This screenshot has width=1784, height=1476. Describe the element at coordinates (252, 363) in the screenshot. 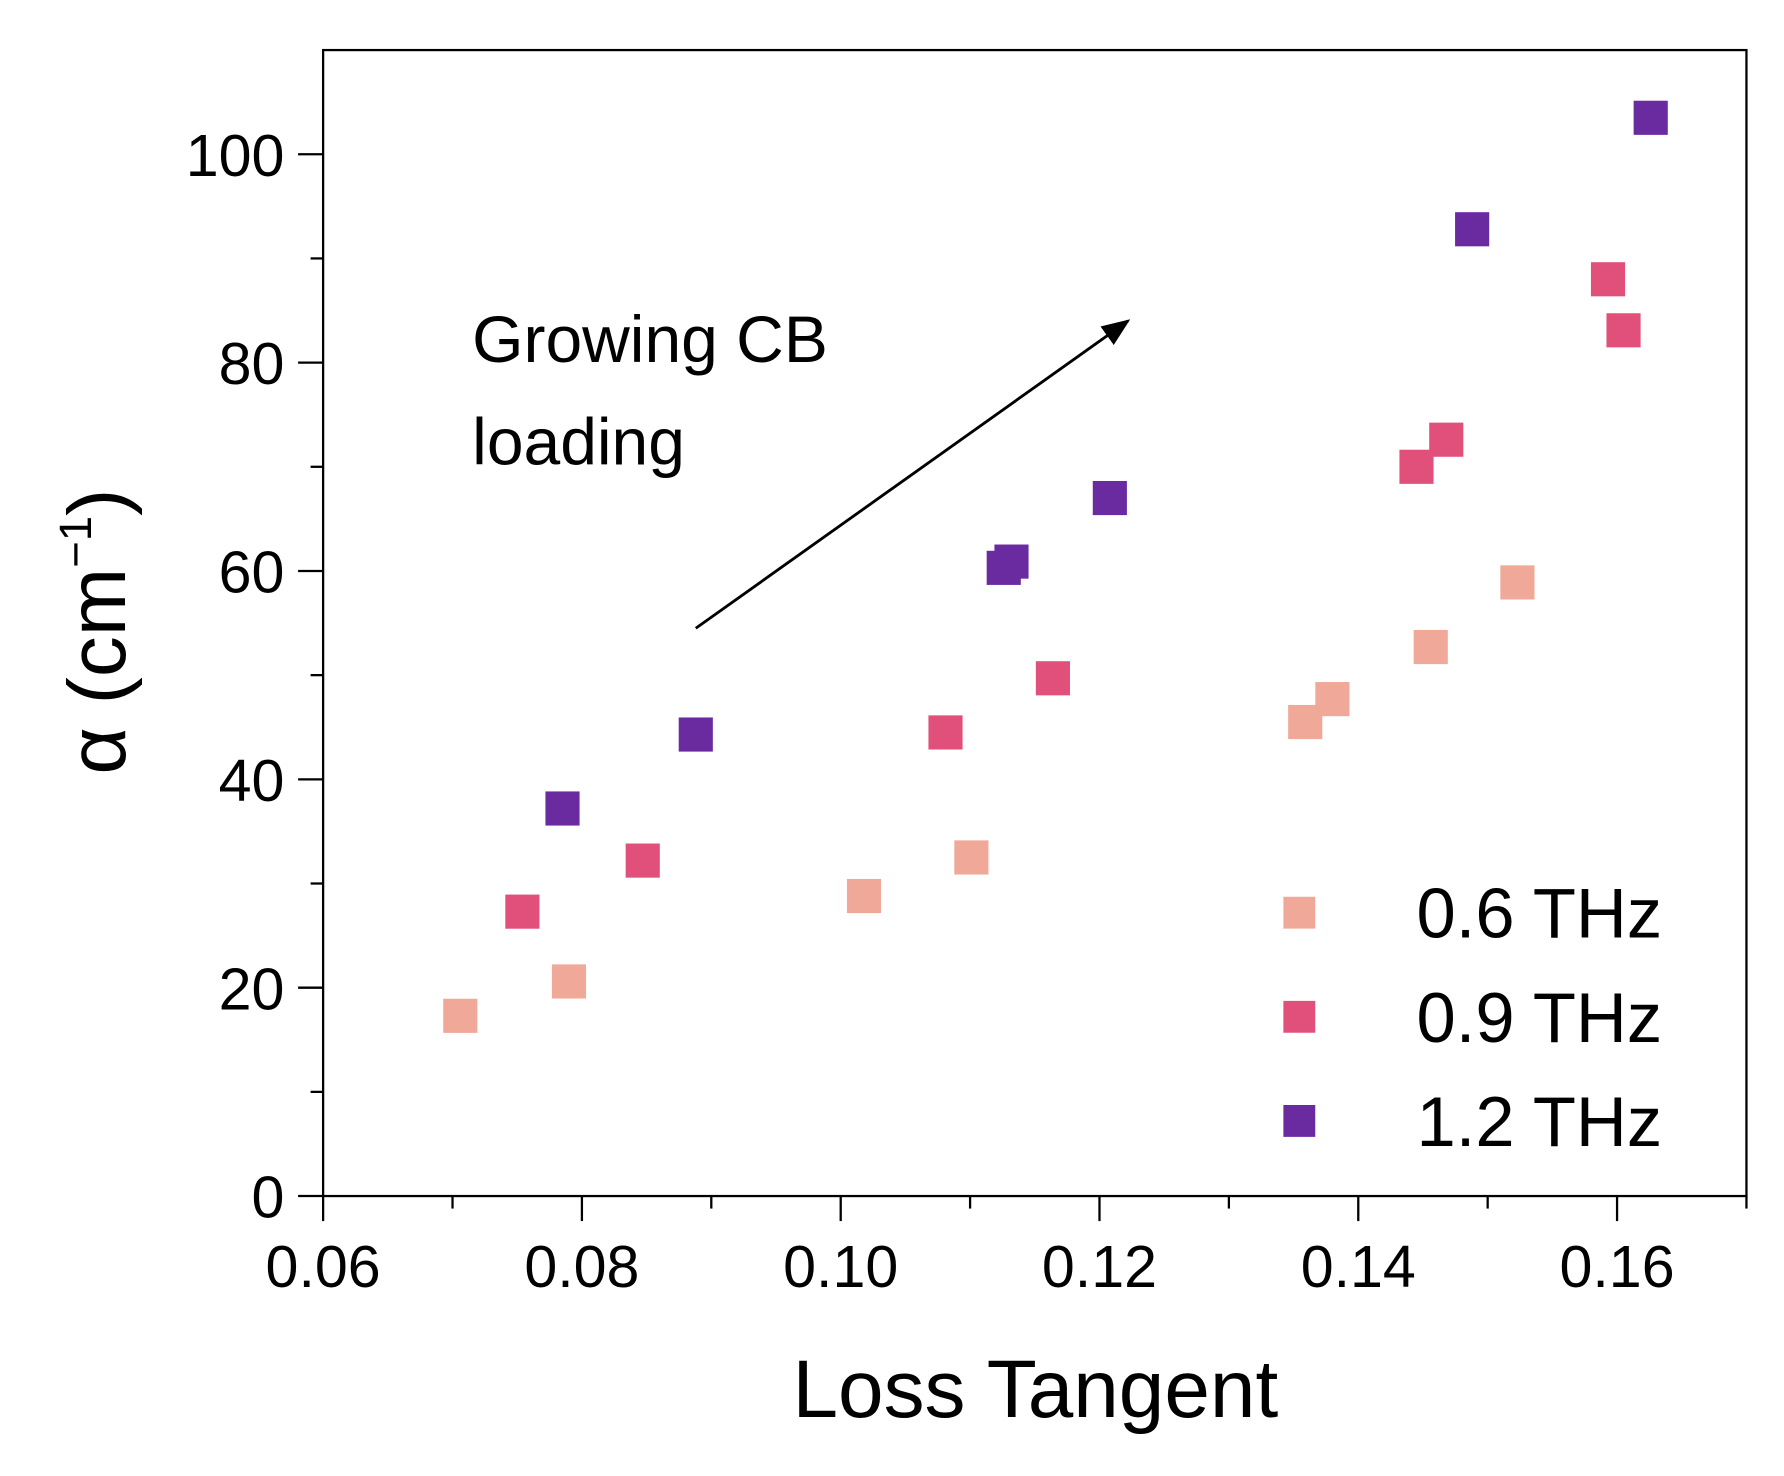

I see `y-tick-label: 80` at that location.